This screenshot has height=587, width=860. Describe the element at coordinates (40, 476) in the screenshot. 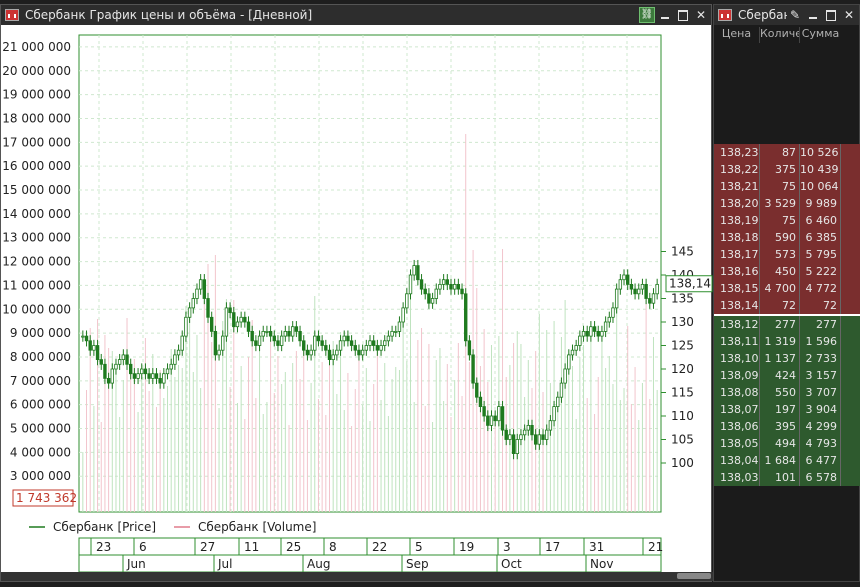

I see `left-axis-tick: 3 000 000` at that location.